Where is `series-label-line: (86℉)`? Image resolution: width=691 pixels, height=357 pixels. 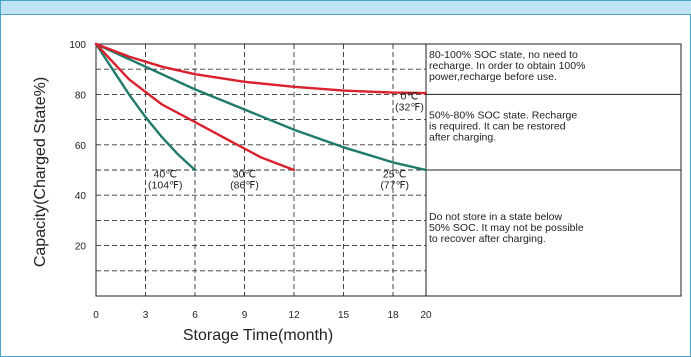
series-label-line: (86℉) is located at coordinates (244, 186).